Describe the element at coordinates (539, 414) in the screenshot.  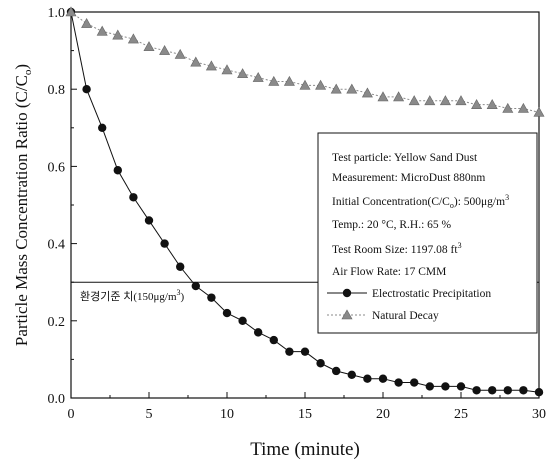
I see `x-tick-label: 30` at that location.